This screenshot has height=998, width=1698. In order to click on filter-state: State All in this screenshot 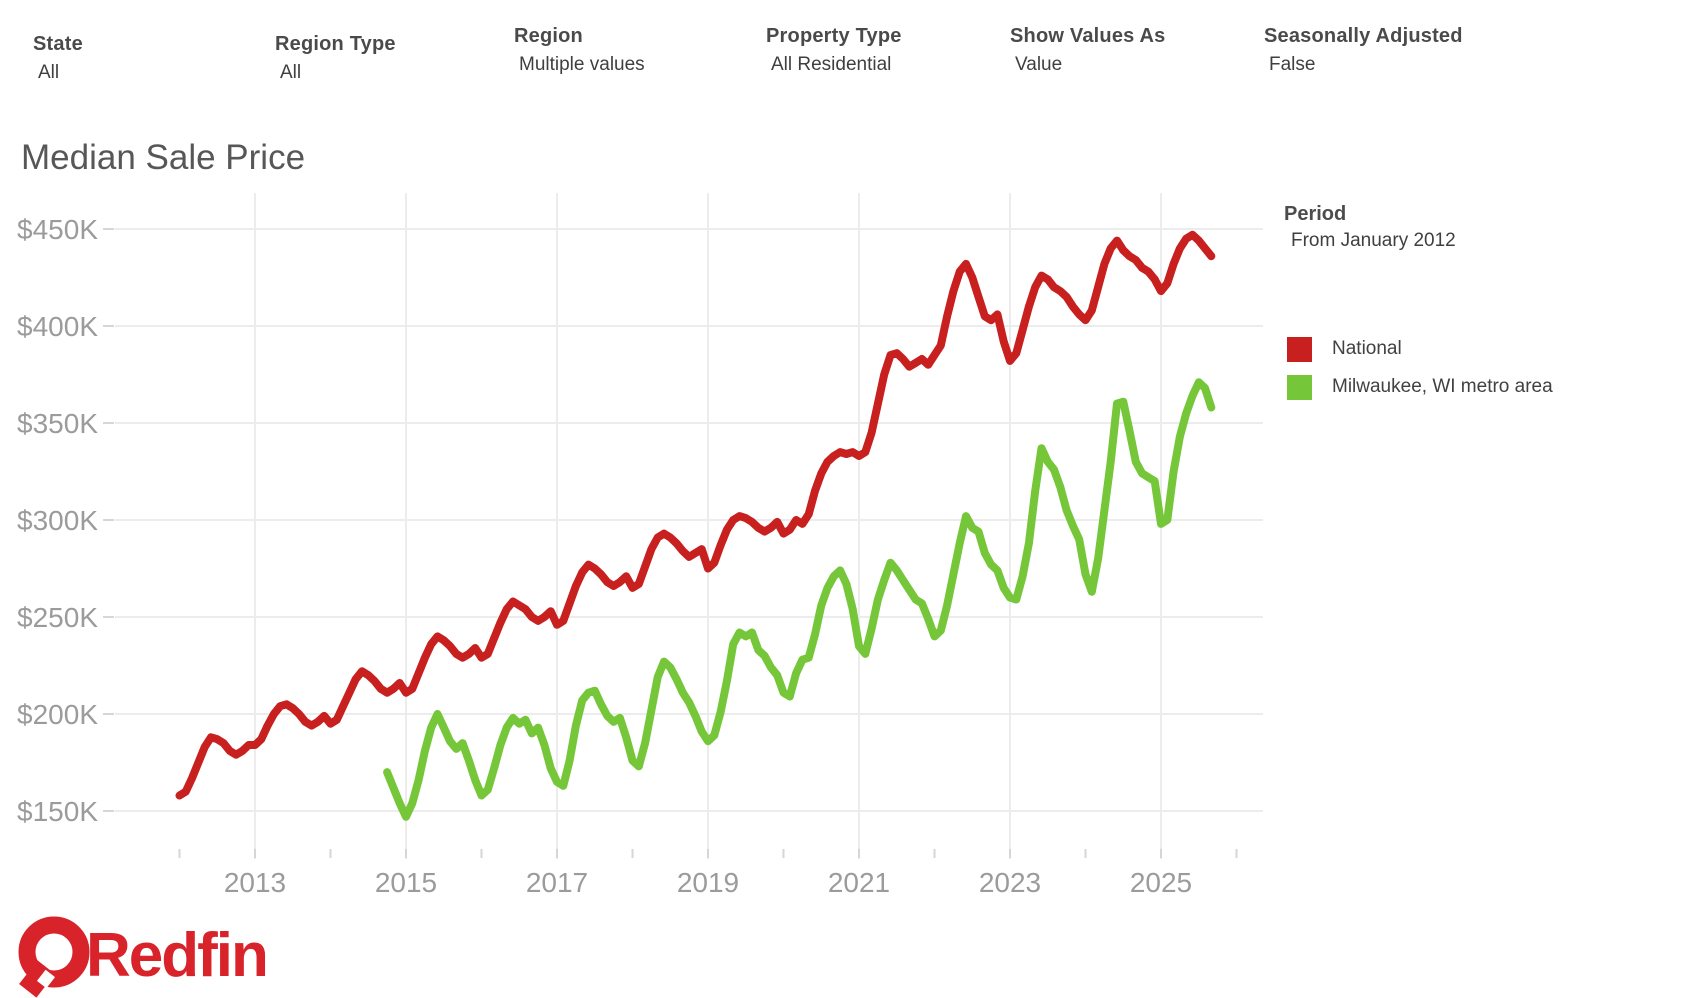, I will do `click(58, 58)`.